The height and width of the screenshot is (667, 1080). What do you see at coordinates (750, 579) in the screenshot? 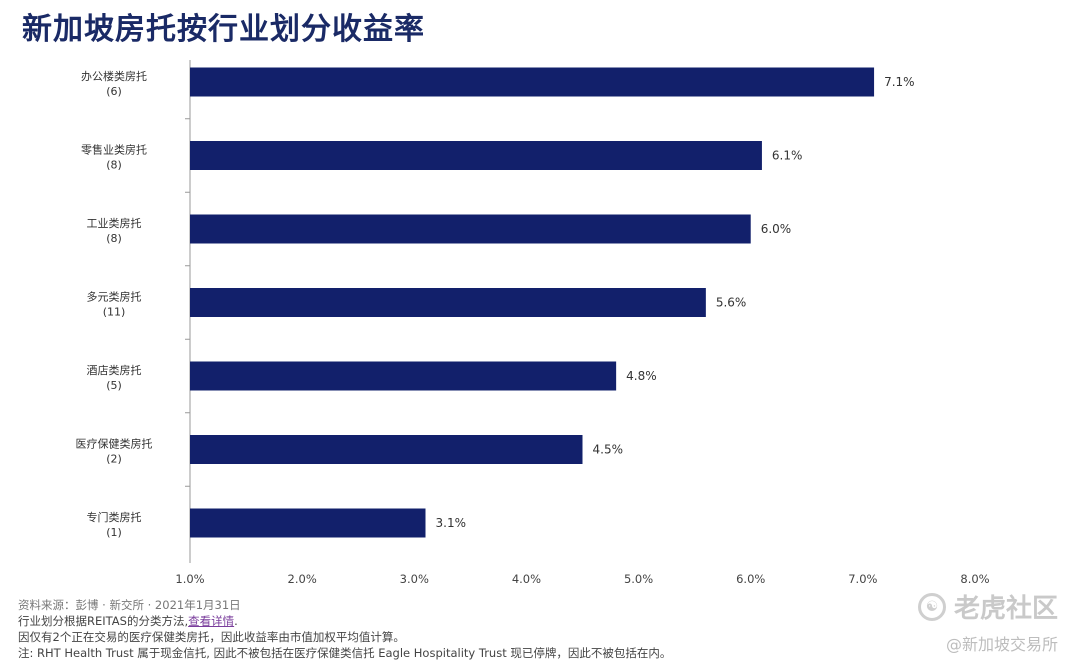
I see `x-tick-label: 6.0%` at bounding box center [750, 579].